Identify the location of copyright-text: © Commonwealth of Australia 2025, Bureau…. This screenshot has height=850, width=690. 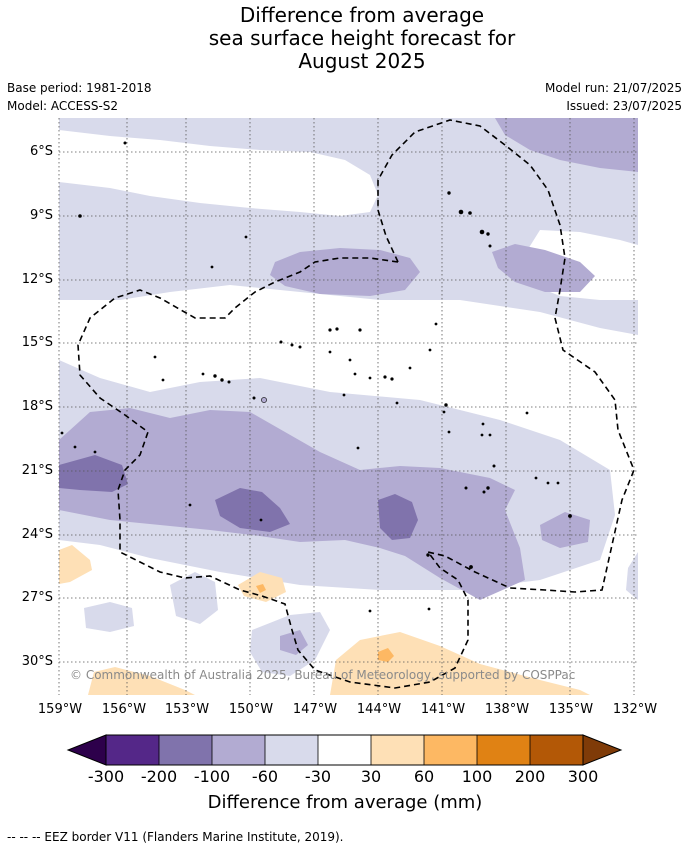
(323, 675).